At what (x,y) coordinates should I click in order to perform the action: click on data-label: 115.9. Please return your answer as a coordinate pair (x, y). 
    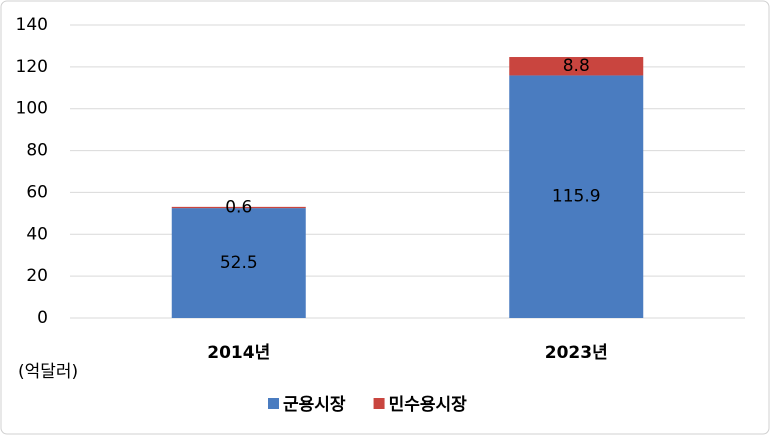
    Looking at the image, I should click on (576, 197).